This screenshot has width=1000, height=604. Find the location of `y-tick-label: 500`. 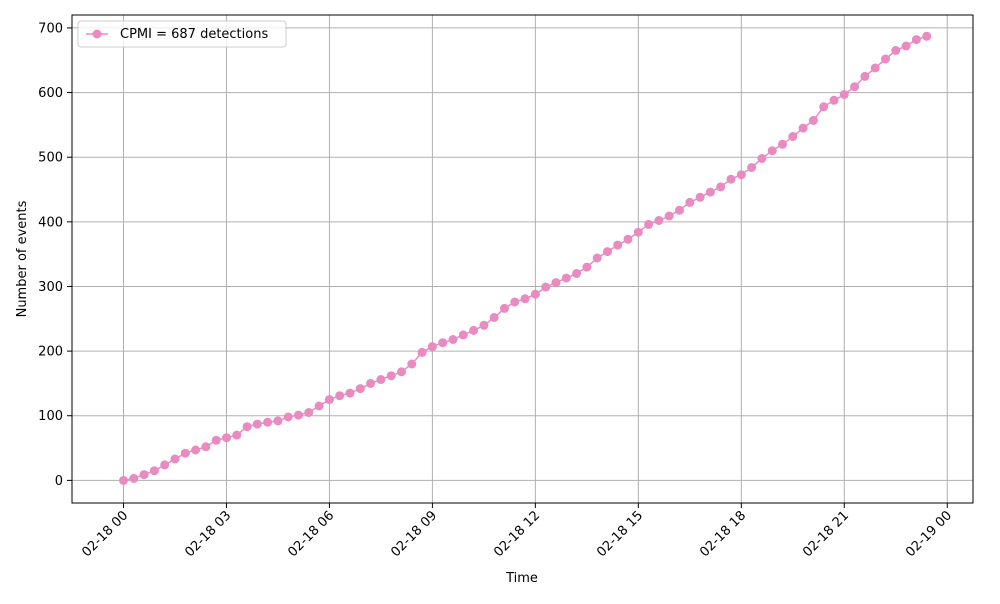

y-tick-label: 500 is located at coordinates (50, 158).